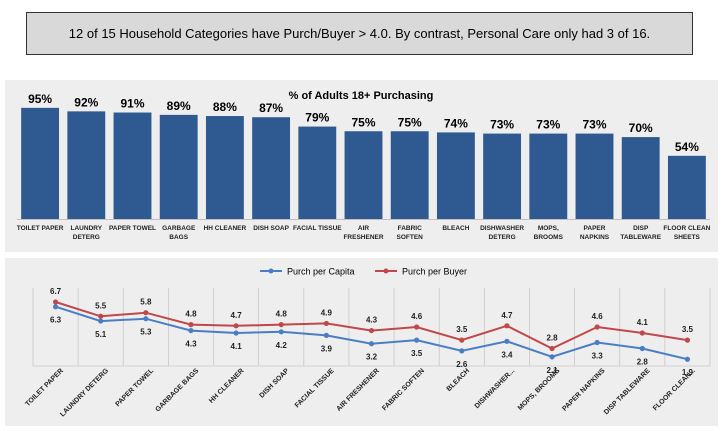  I want to click on bar-category-label: TOILET PAPER, so click(40, 228).